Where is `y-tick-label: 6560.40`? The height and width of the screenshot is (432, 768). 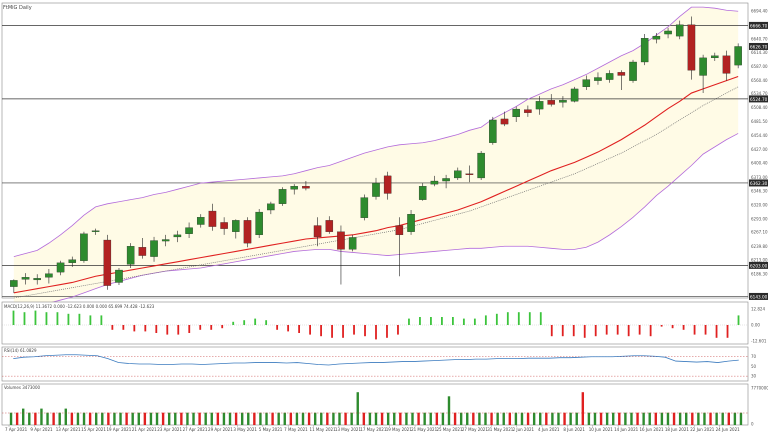 y-tick-label: 6560.40 is located at coordinates (759, 80).